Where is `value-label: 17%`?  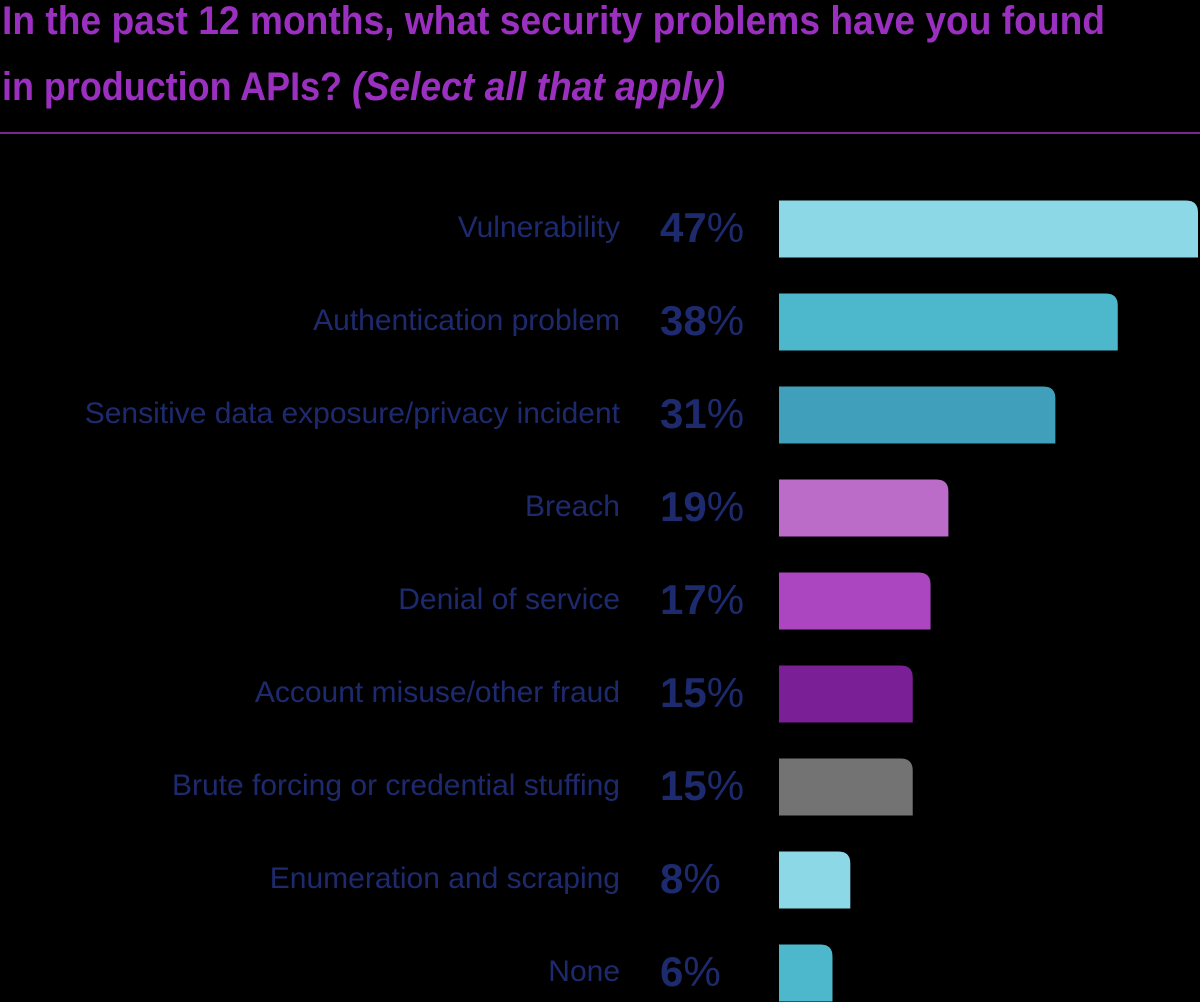
value-label: 17% is located at coordinates (702, 599).